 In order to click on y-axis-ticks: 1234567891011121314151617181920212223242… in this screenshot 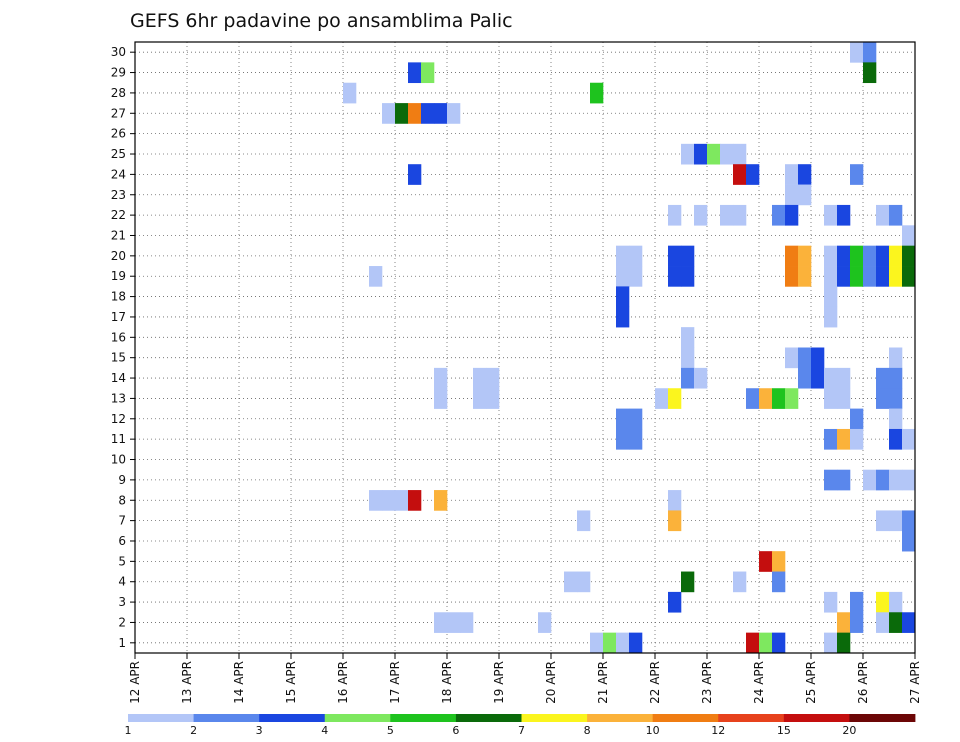, I will do `click(123, 347)`.